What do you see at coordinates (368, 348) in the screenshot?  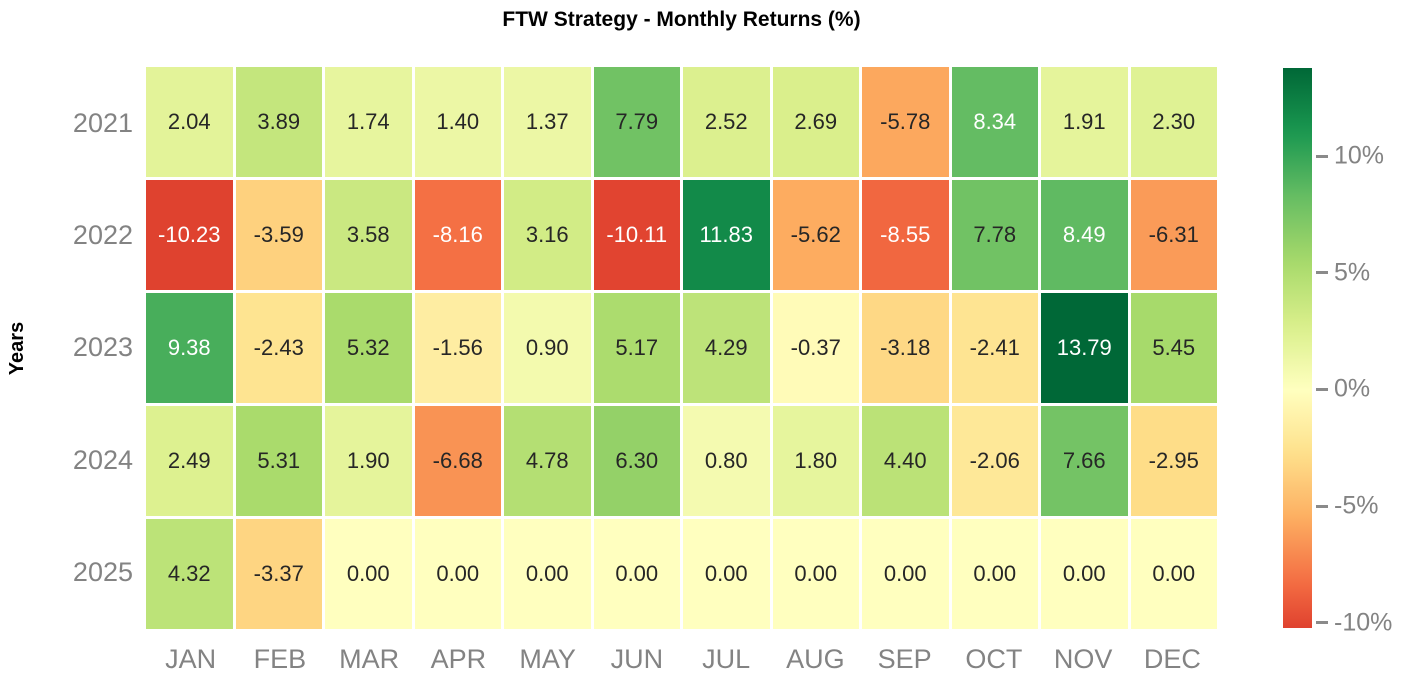 I see `heatmap-cell: 5.32` at bounding box center [368, 348].